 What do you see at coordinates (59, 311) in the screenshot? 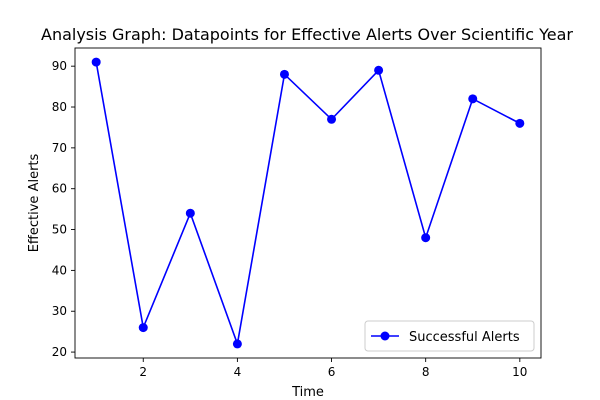
I see `y-tick-label: 30` at bounding box center [59, 311].